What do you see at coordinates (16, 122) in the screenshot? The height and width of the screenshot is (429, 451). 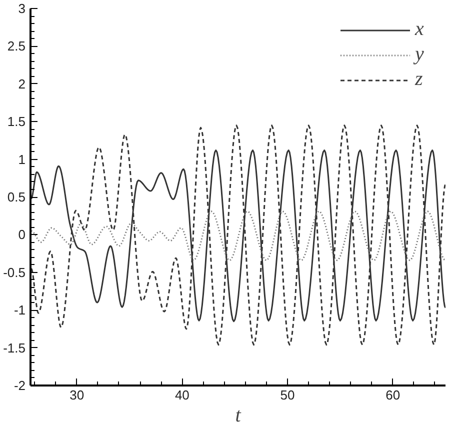 I see `y-tick-label: 1.5` at bounding box center [16, 122].